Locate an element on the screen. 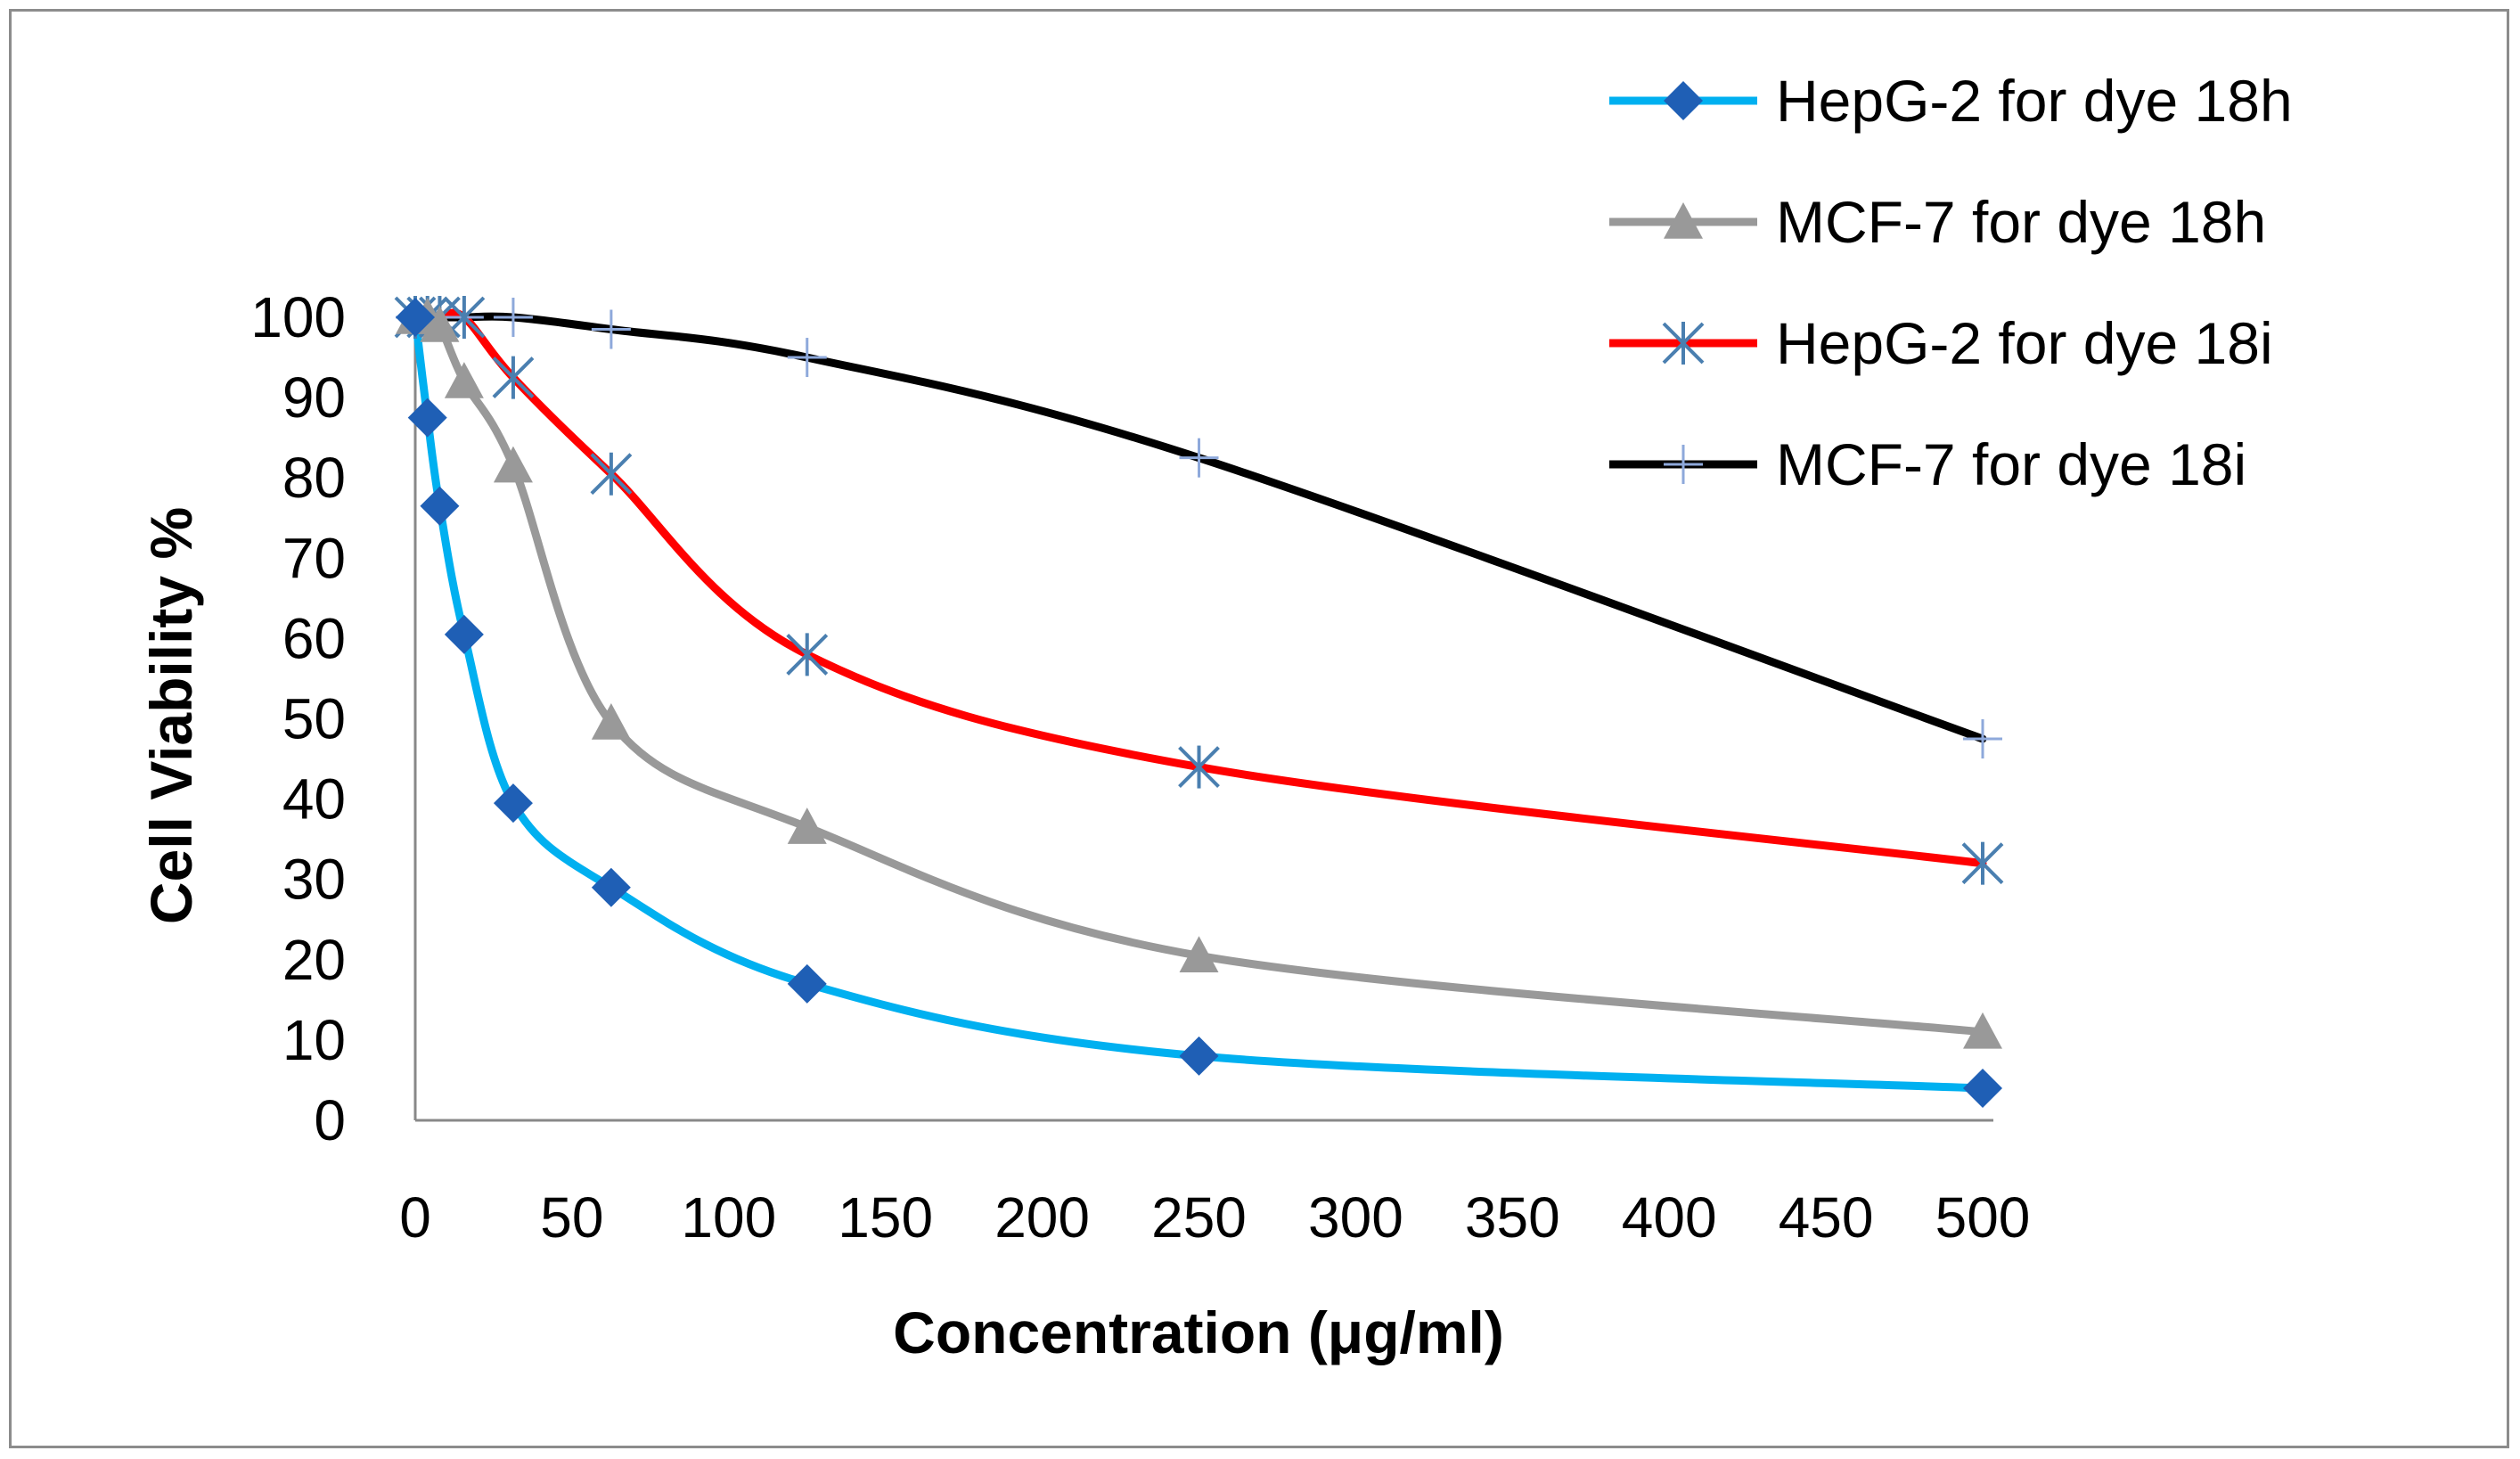  x-tick-label: 0 is located at coordinates (415, 1218).